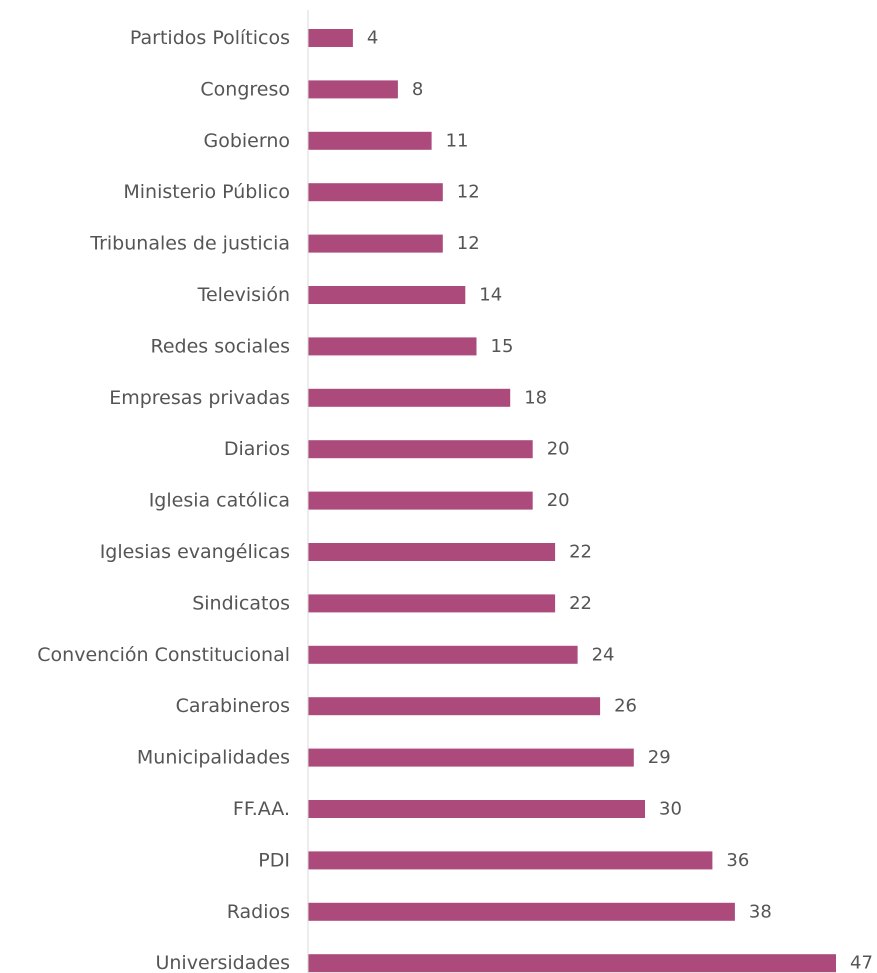 Image resolution: width=877 pixels, height=973 pixels. I want to click on category-label: Televisión, so click(243, 295).